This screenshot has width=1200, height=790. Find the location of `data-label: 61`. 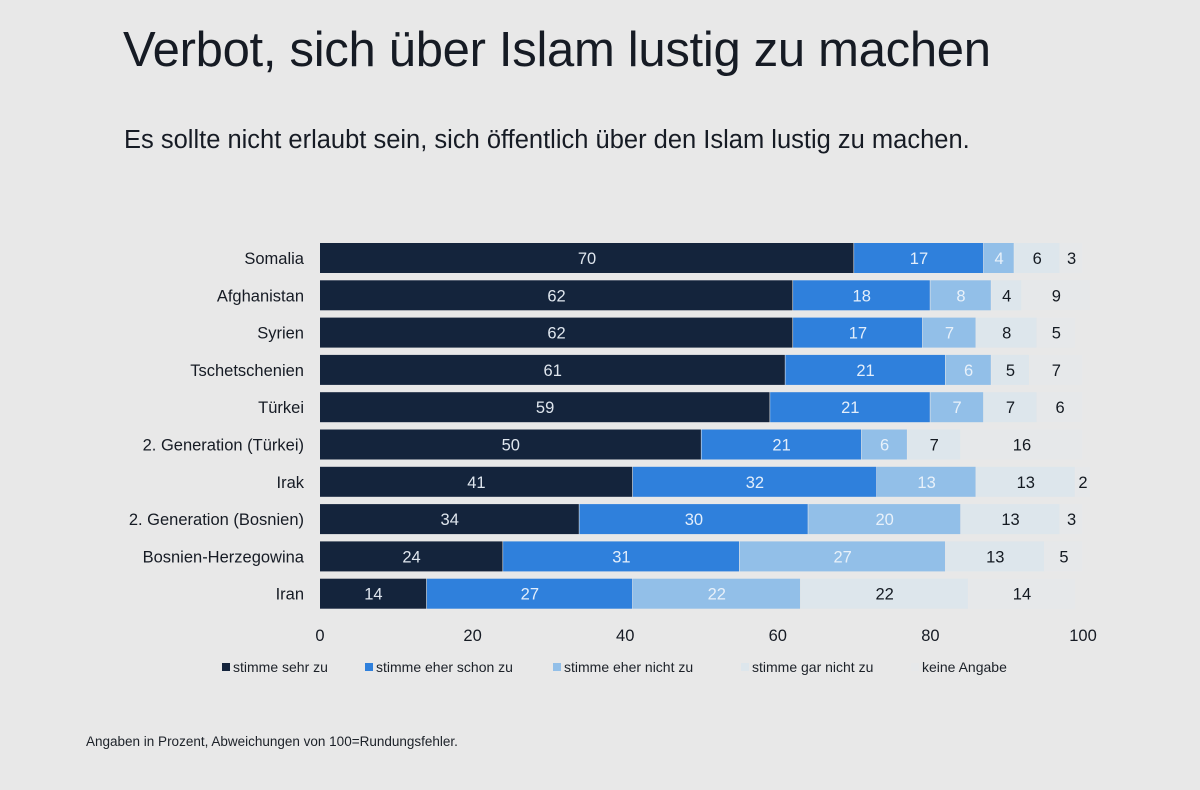

data-label: 61 is located at coordinates (553, 371).